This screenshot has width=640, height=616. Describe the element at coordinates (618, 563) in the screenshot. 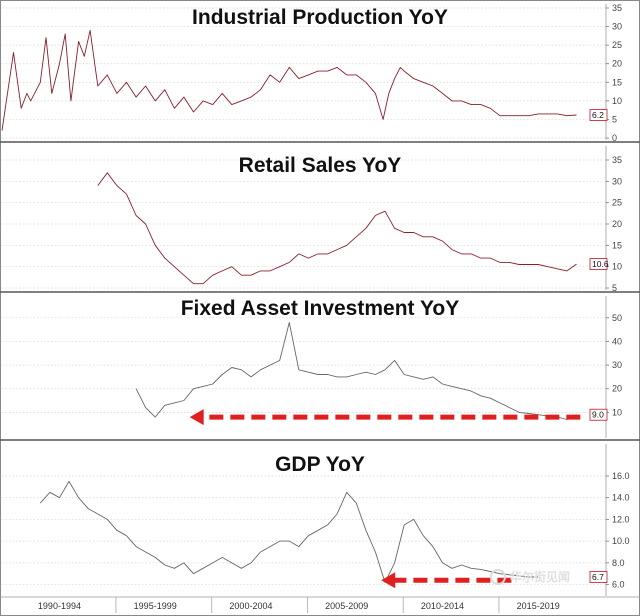

I see `y-tick-label: 8.0` at that location.